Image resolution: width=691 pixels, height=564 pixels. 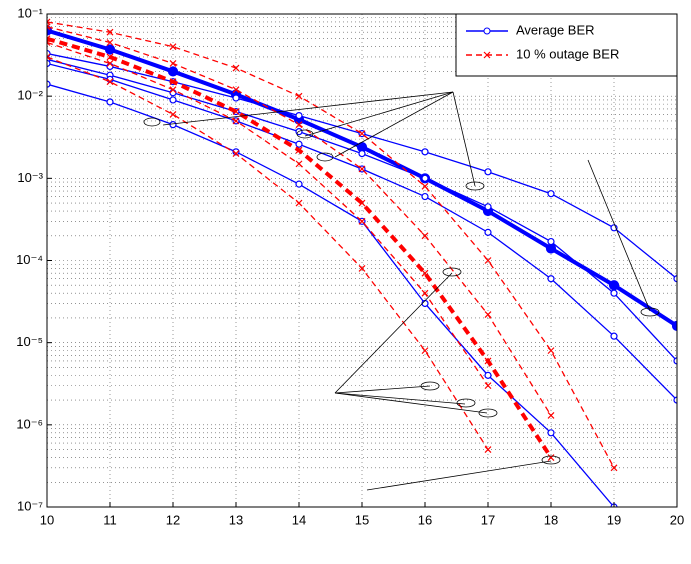 What do you see at coordinates (362, 519) in the screenshot?
I see `x-tick-label: 15` at bounding box center [362, 519].